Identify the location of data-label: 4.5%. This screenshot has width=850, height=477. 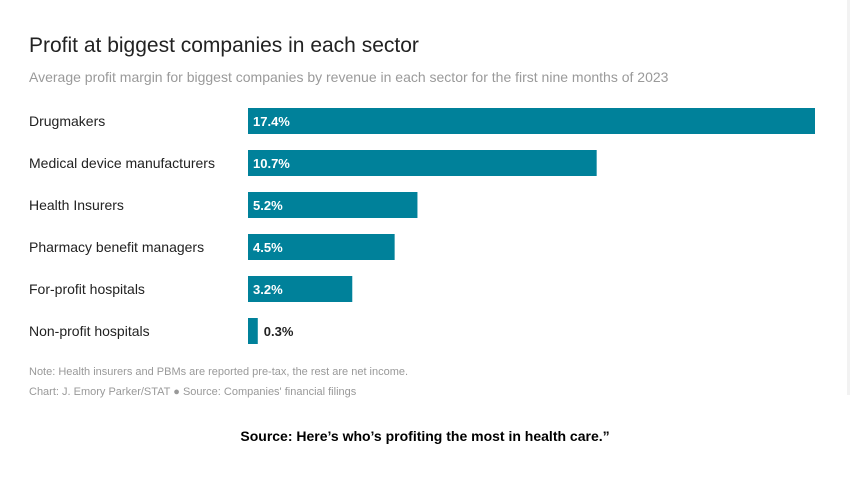
(268, 247).